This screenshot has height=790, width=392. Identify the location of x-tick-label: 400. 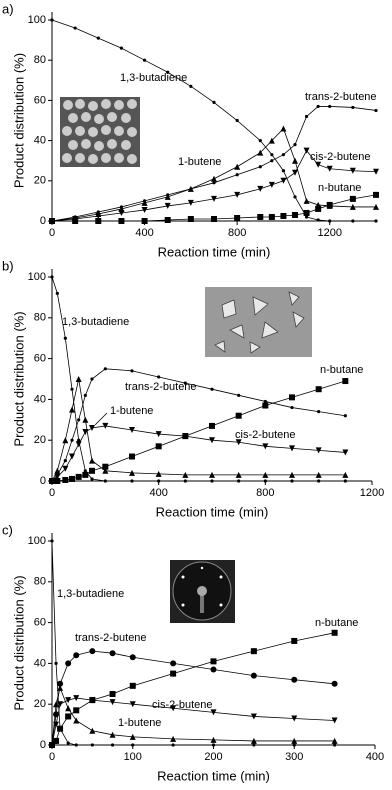
(375, 757).